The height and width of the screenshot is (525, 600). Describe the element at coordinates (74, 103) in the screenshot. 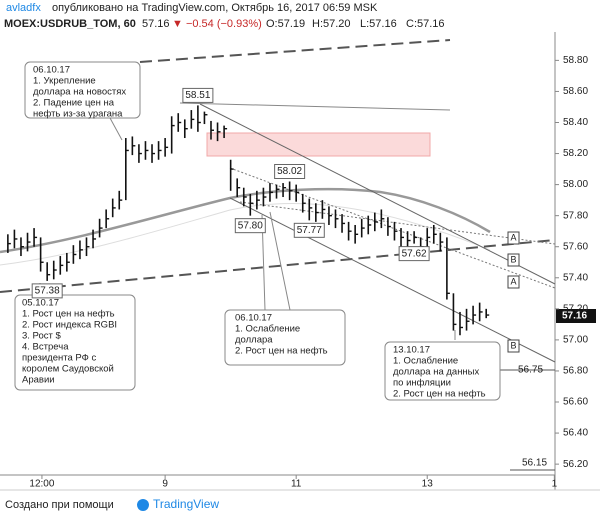

I see `annotation-line: 2. Падение цен на` at that location.